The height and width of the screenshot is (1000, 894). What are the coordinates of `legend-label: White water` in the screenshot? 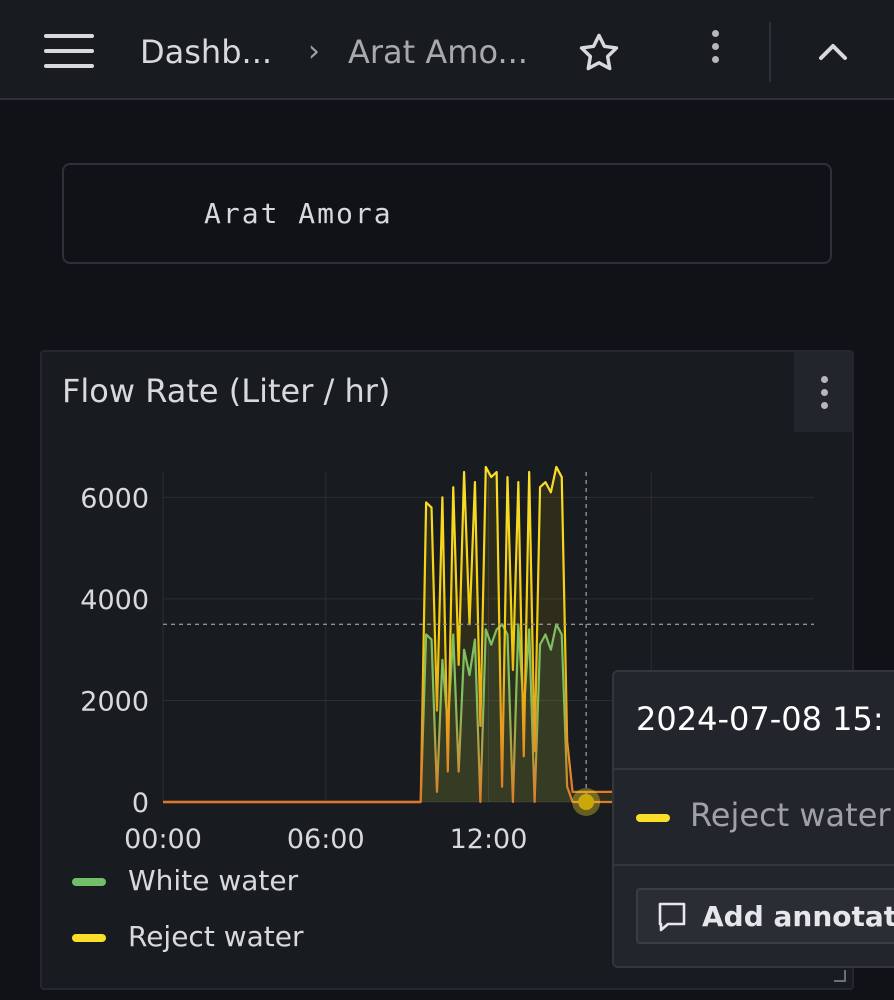 It's located at (213, 880).